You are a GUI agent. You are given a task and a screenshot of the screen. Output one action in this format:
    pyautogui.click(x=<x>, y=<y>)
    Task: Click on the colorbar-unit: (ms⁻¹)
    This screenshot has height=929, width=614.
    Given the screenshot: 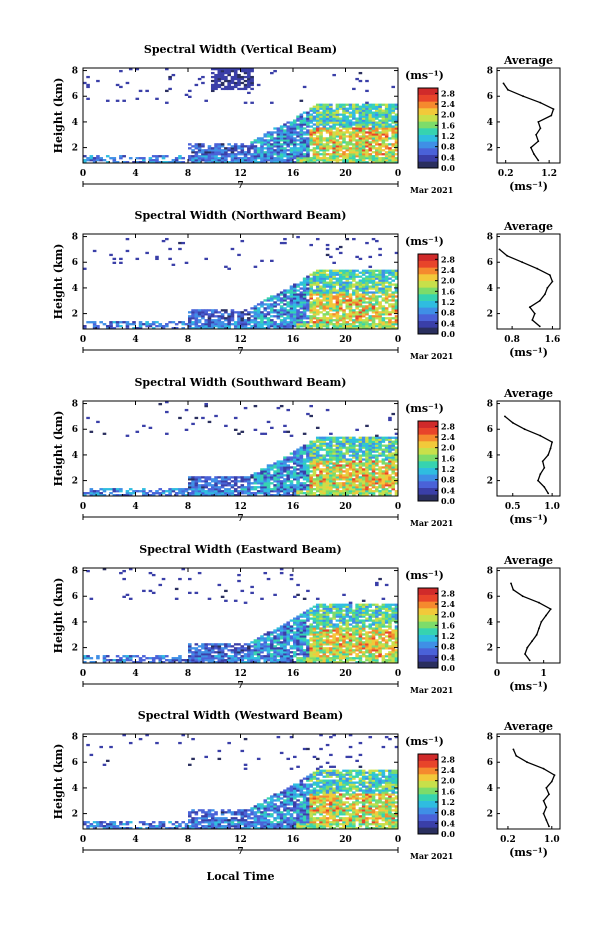 What is the action you would take?
    pyautogui.click(x=424, y=408)
    